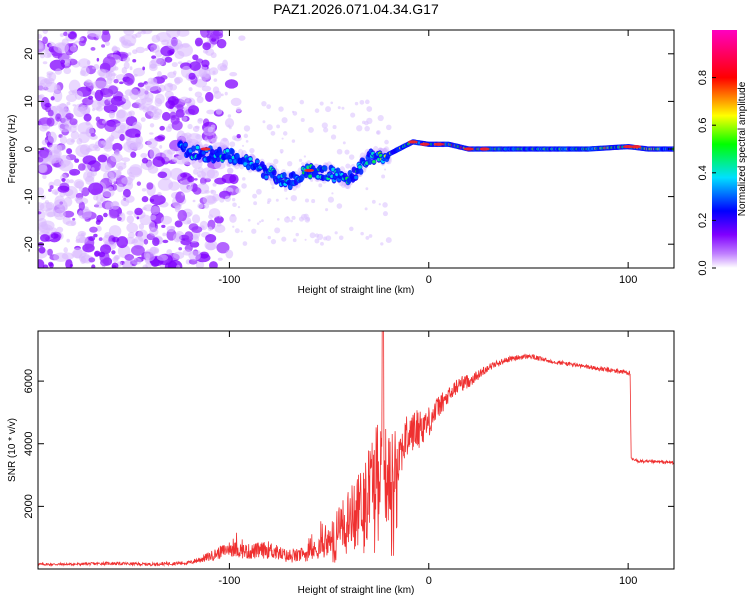 The image size is (750, 600). I want to click on x-tick-label: 0, so click(429, 280).